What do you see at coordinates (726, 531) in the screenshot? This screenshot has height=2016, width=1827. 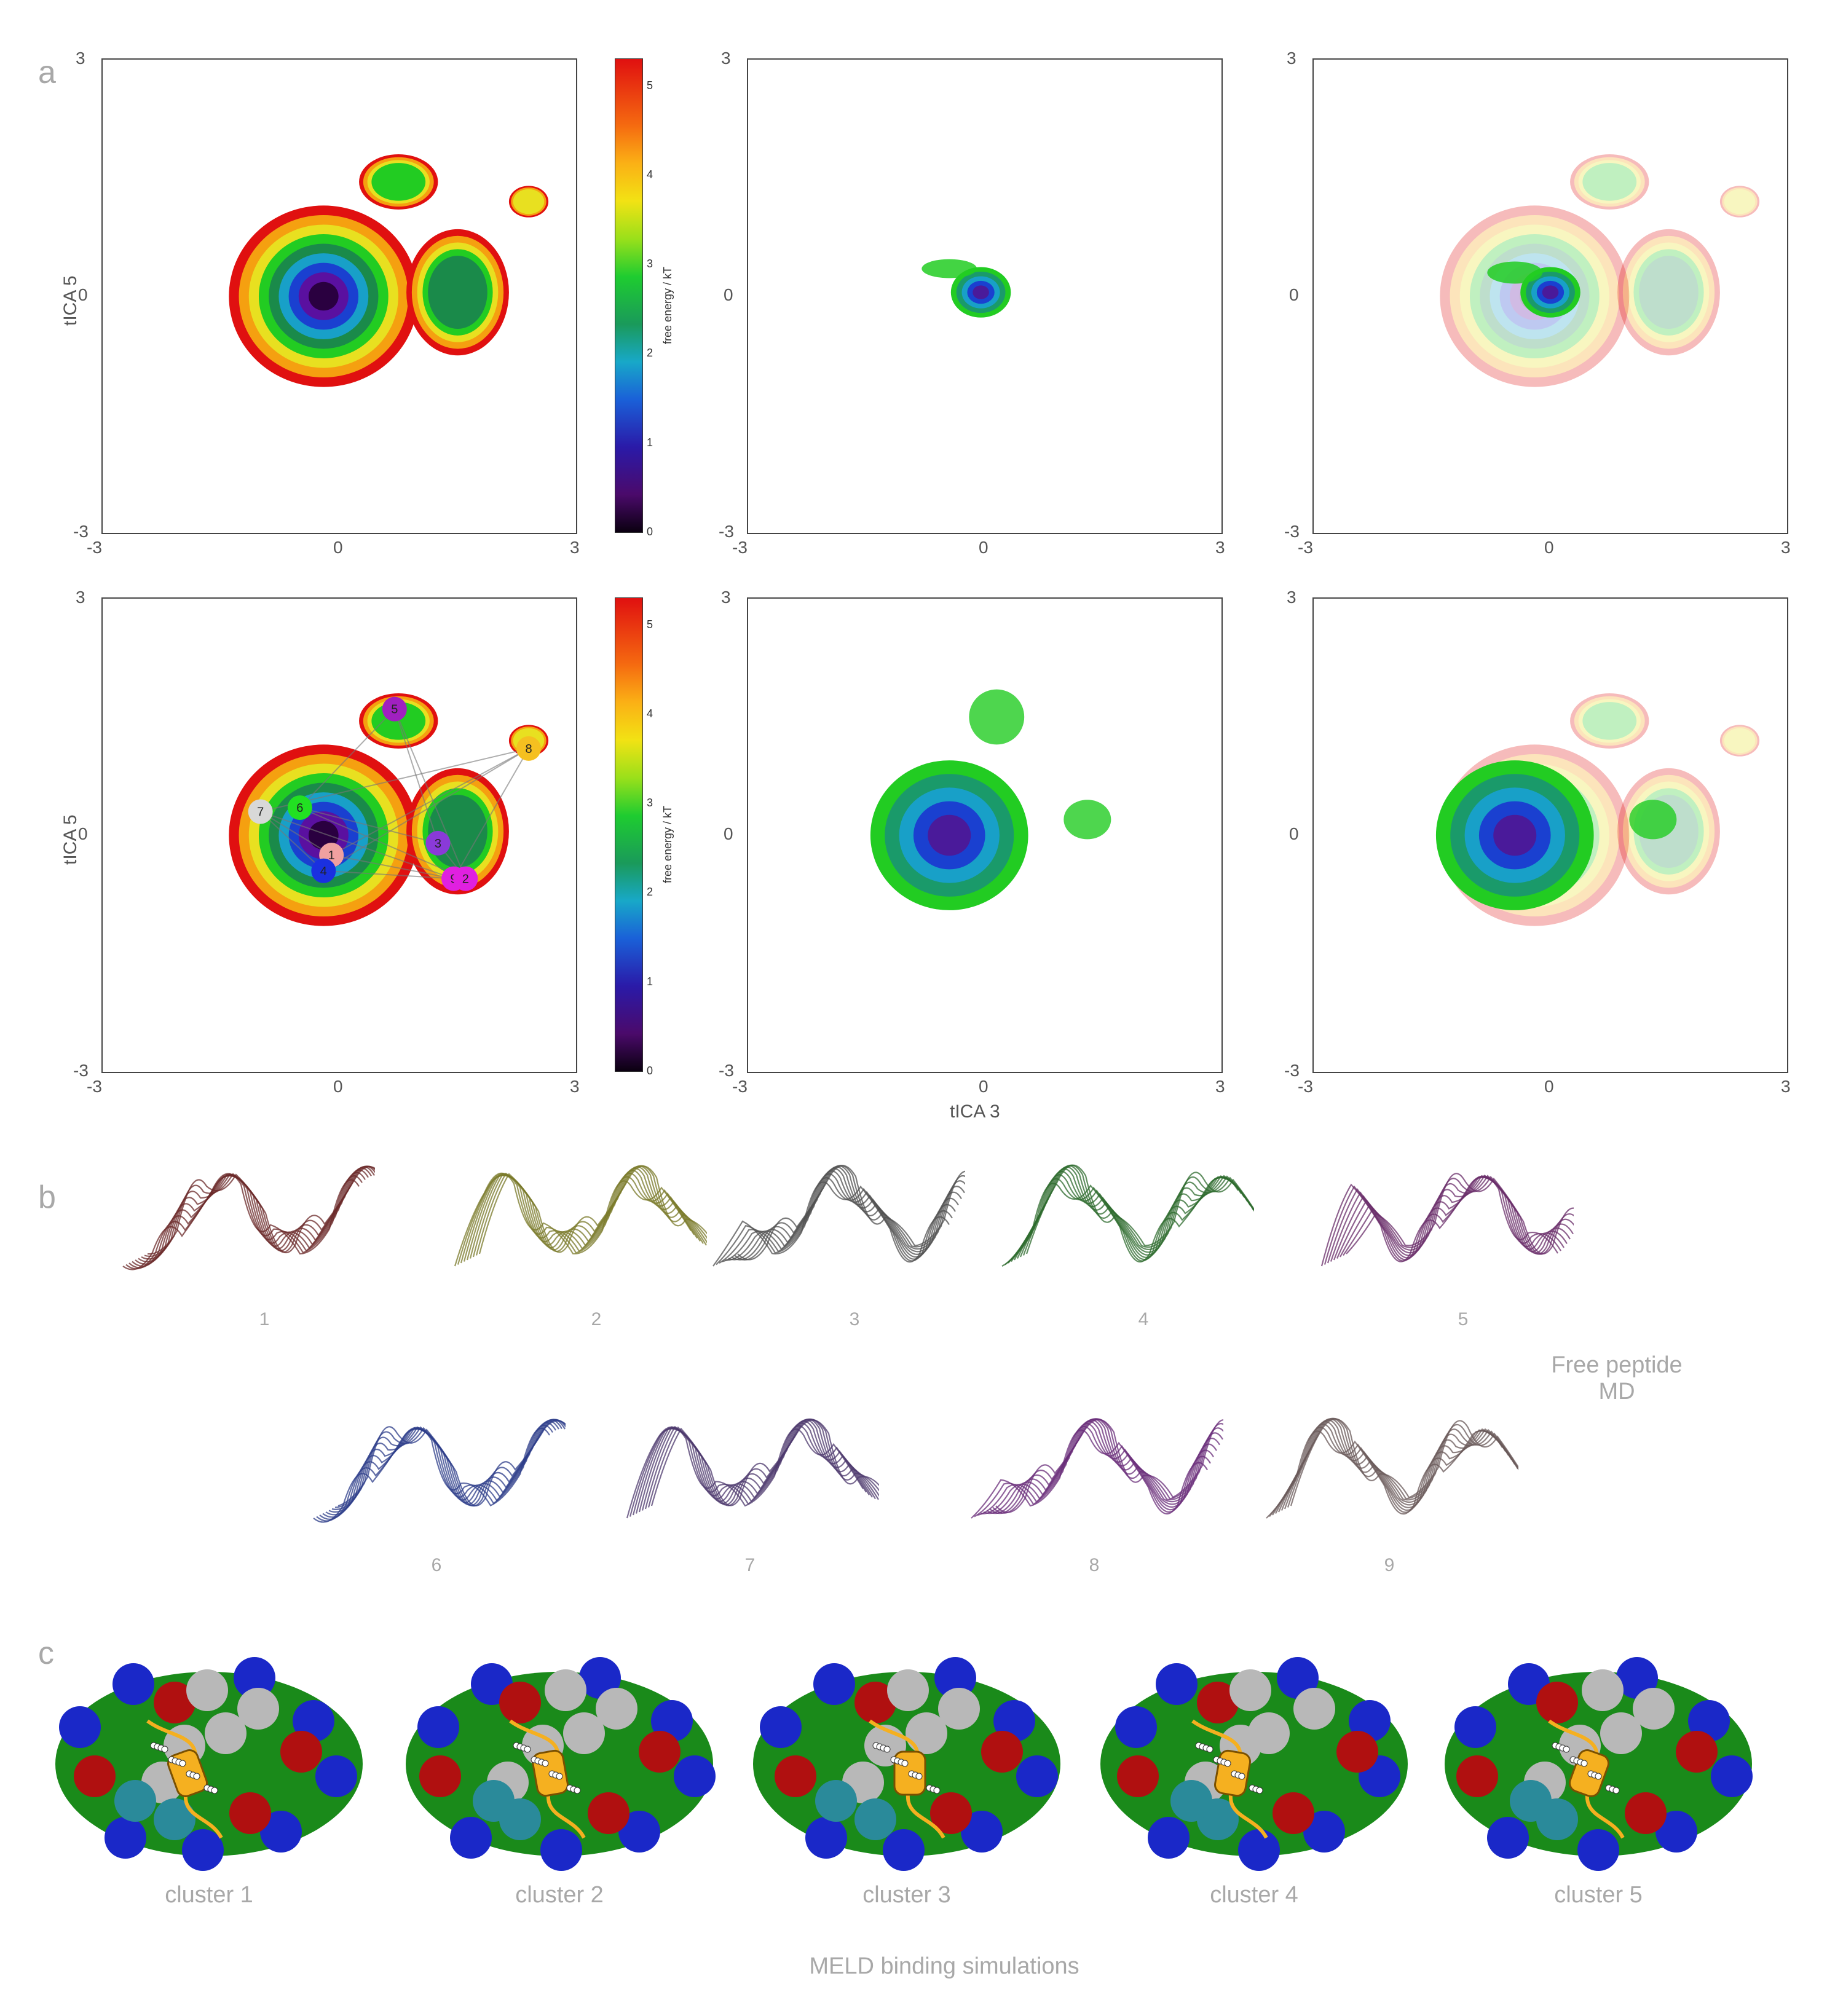 I see `plot-r1-c2-ytick-min: -3` at bounding box center [726, 531].